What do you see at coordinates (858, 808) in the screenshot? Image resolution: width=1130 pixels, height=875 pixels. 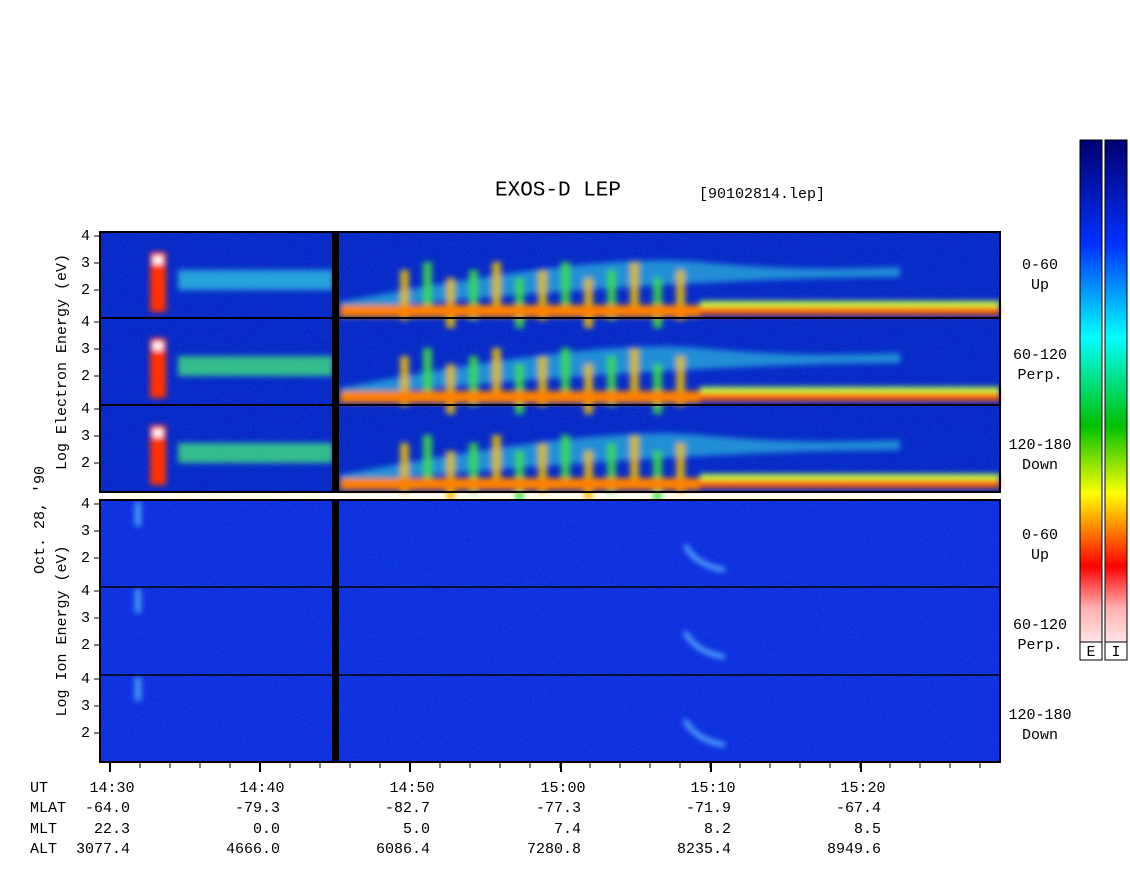 I see `row-value: -67.4` at bounding box center [858, 808].